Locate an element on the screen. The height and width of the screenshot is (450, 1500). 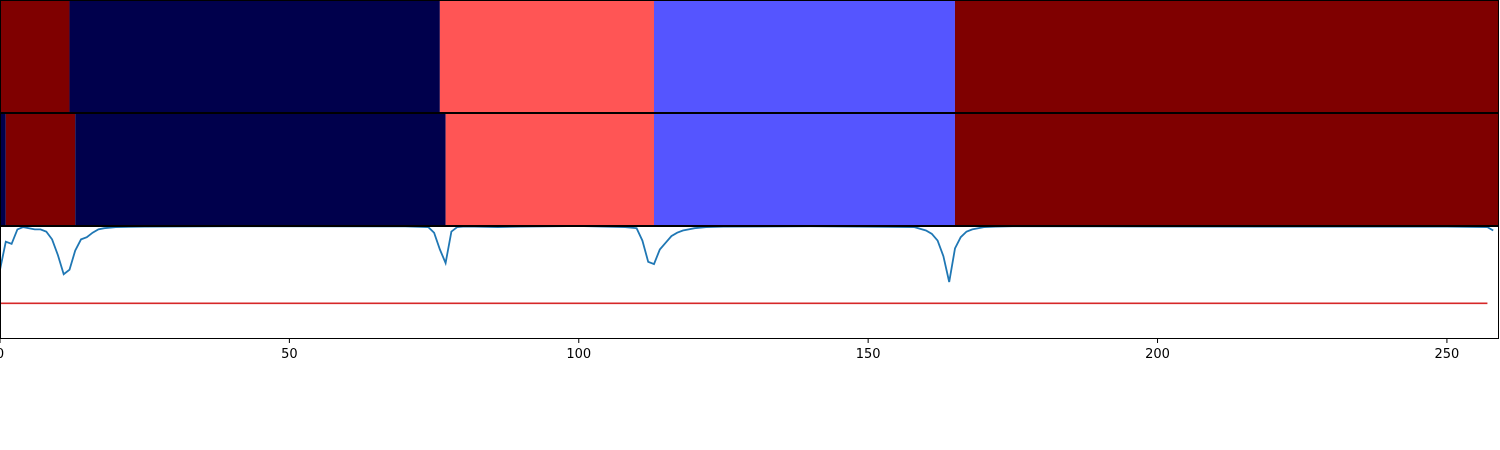
x-tick-label: 150 is located at coordinates (868, 354).